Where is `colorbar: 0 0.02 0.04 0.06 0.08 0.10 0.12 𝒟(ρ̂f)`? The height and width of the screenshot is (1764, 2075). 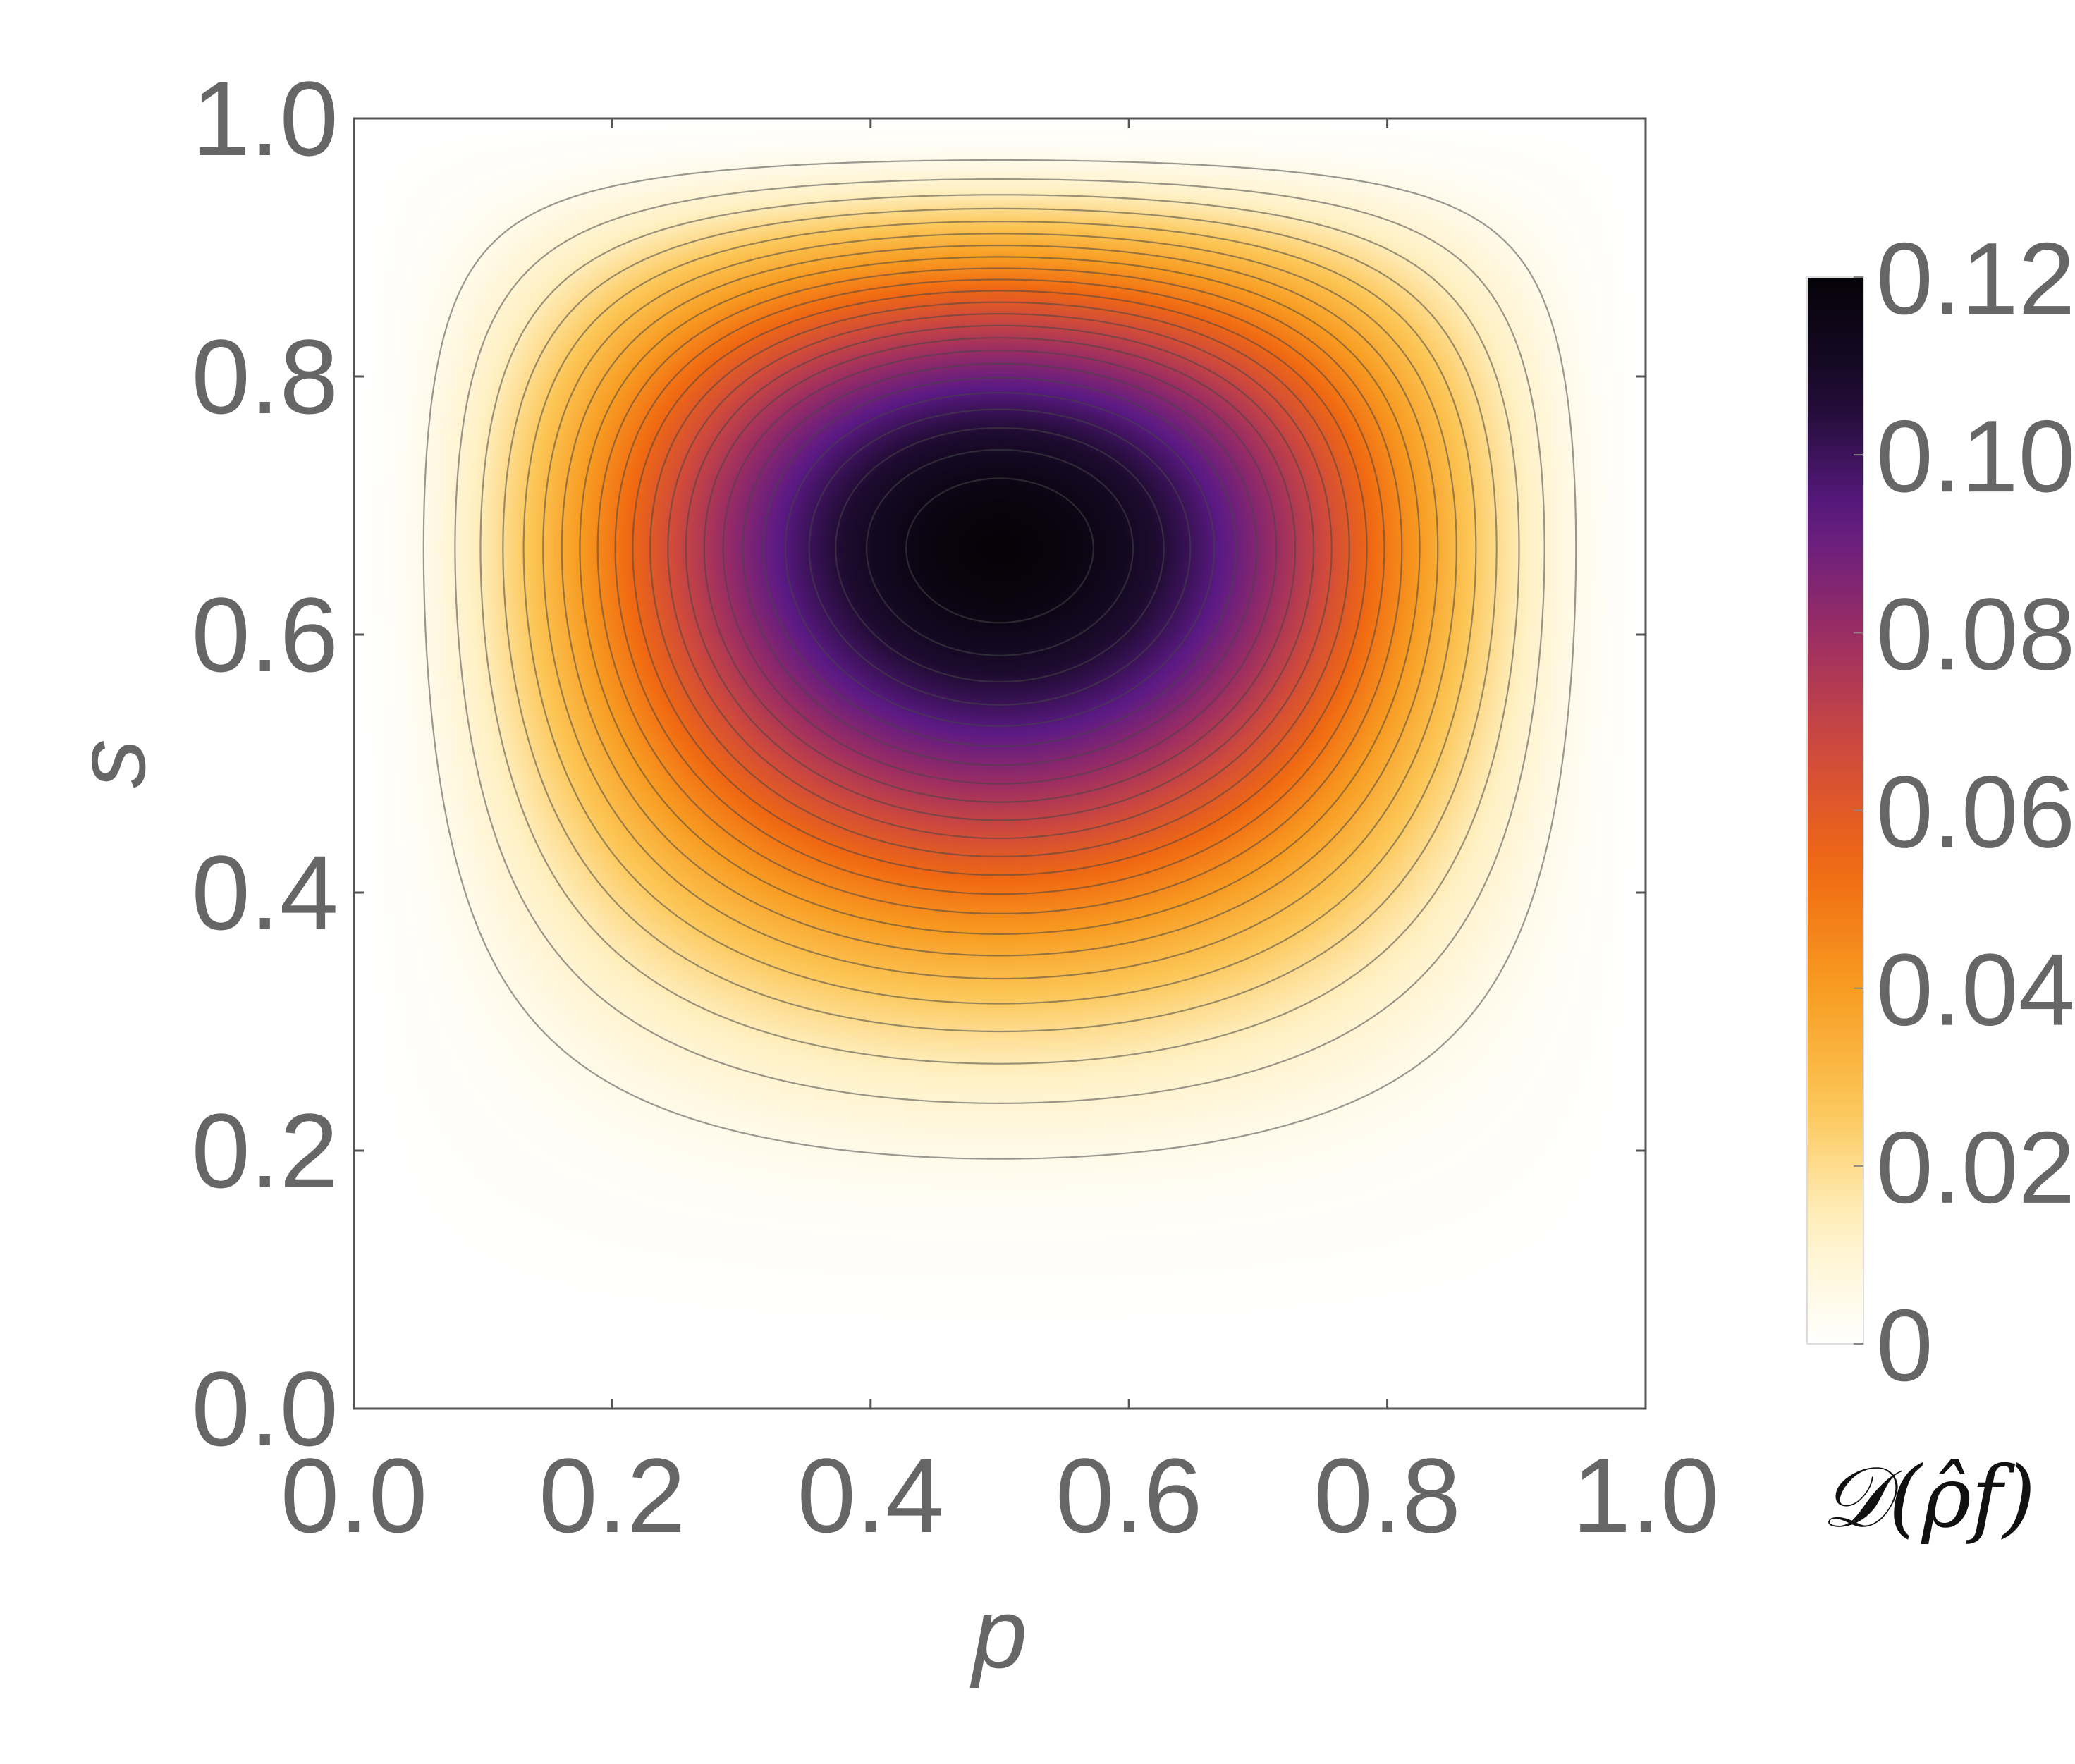 colorbar: 0 0.02 0.04 0.06 0.08 0.10 0.12 𝒟(ρ̂f) is located at coordinates (1940, 884).